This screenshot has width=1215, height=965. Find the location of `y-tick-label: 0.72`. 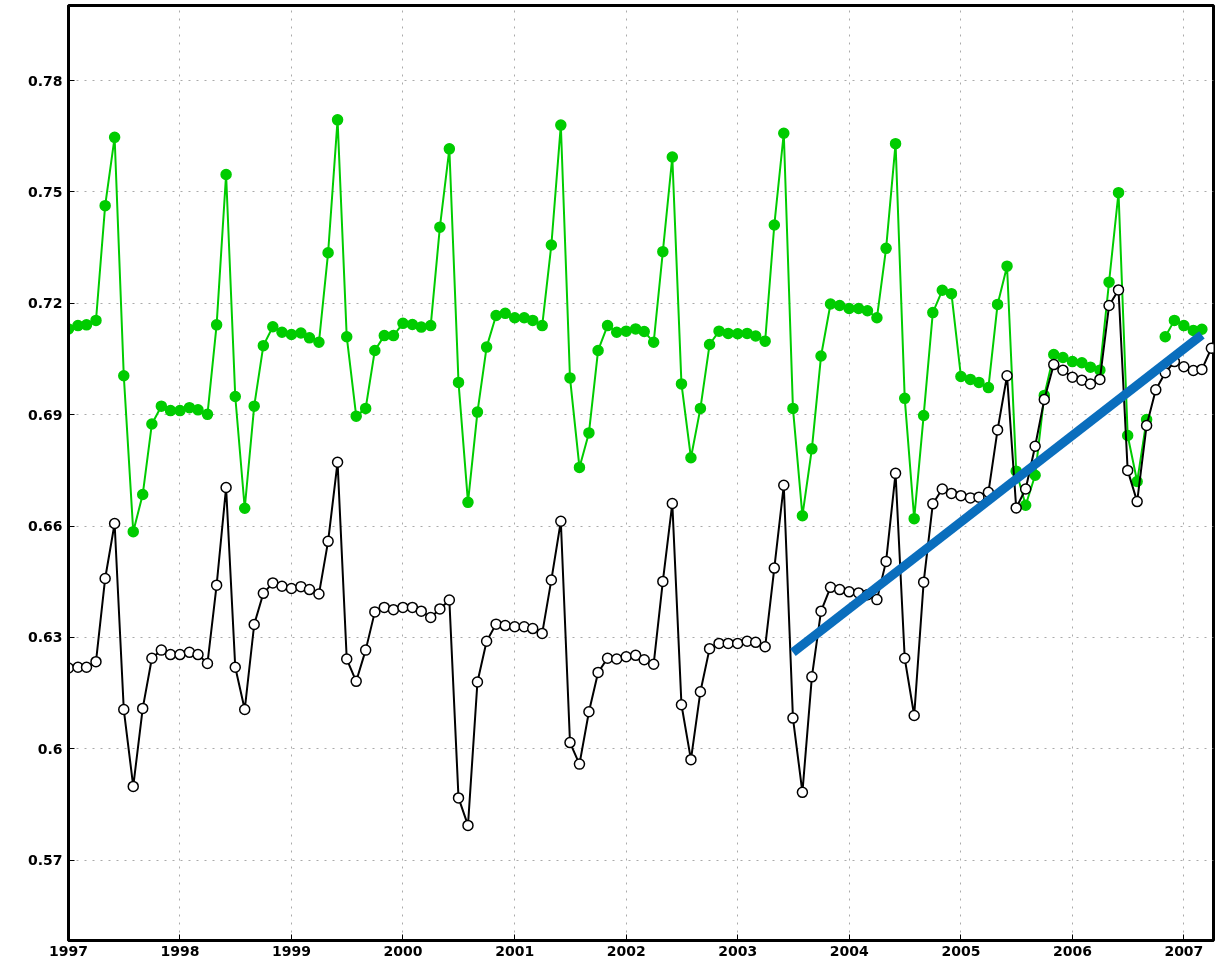

y-tick-label: 0.72 is located at coordinates (45, 303).